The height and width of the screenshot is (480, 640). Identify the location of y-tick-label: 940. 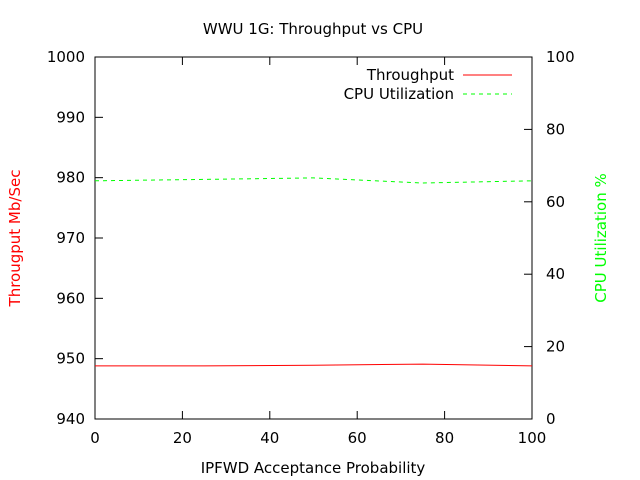
(70, 419).